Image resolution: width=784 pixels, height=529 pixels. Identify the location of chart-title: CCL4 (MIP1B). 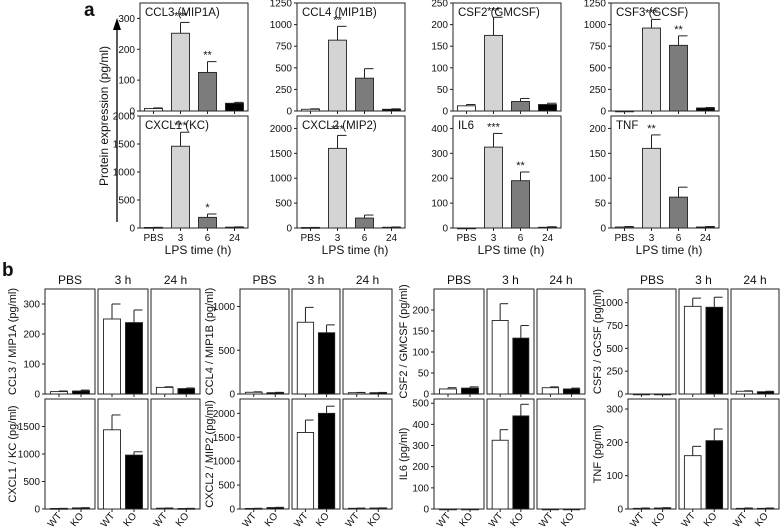
(339, 13).